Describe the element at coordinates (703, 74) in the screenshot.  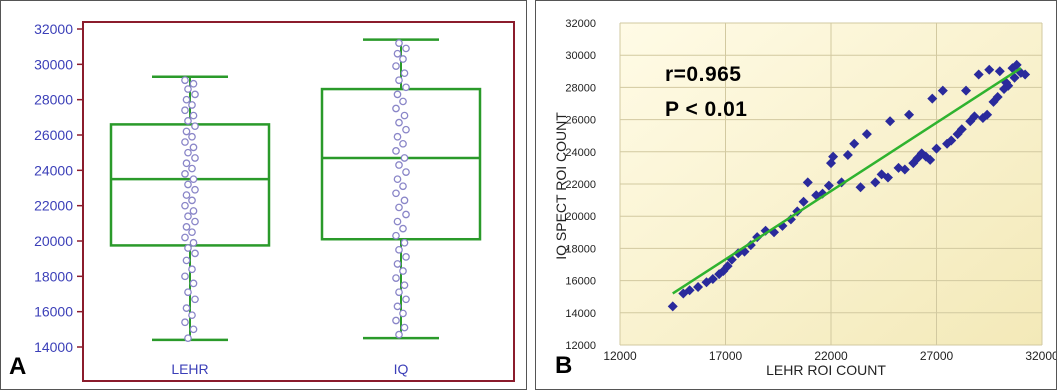
I see `correlation-annotation: r=0.965` at that location.